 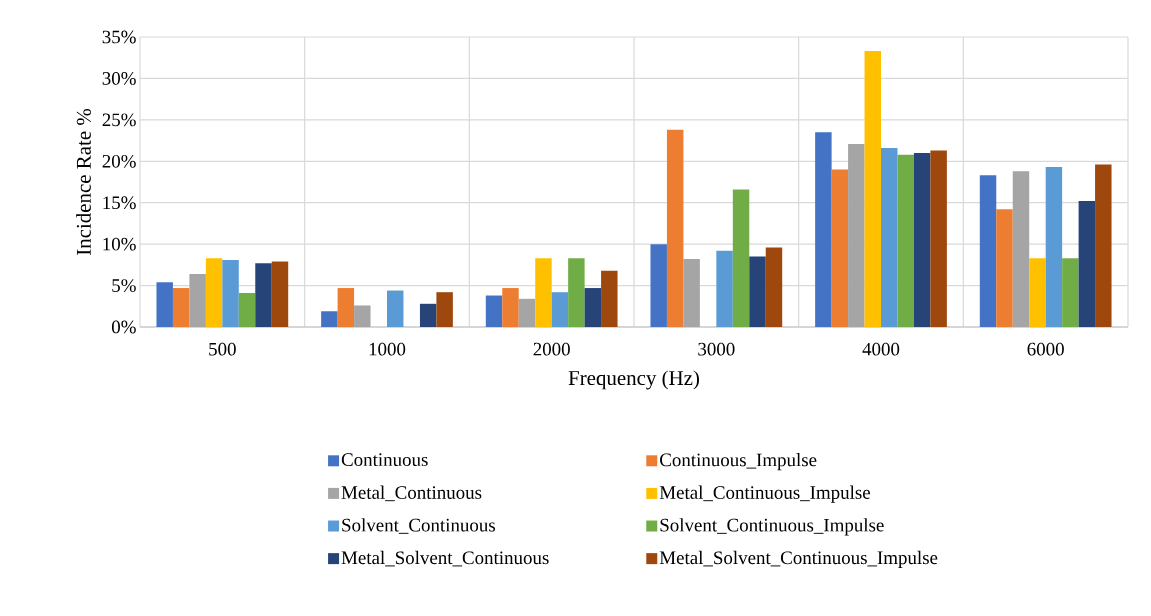 I want to click on x-tick-label: 6000, so click(x=1045, y=349).